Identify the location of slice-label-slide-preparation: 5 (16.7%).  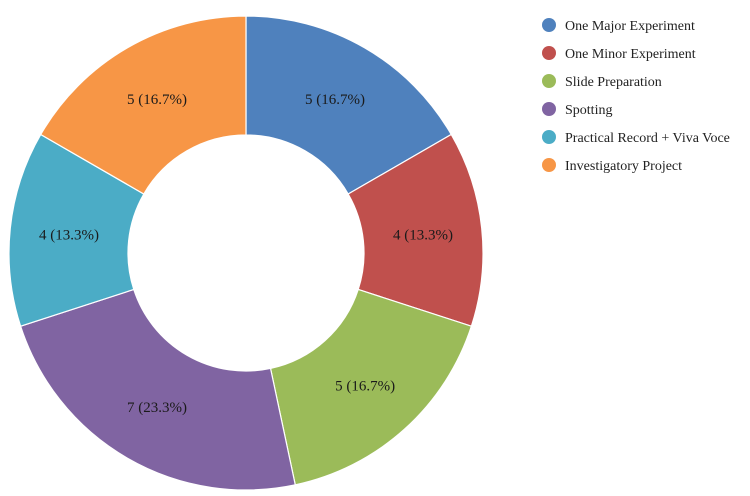
(365, 386).